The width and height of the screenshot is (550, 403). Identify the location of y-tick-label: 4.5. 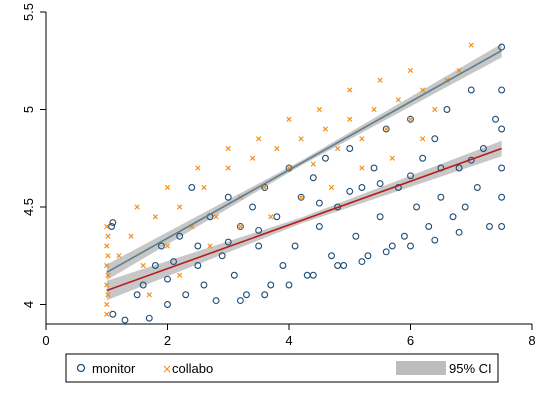
(28, 207).